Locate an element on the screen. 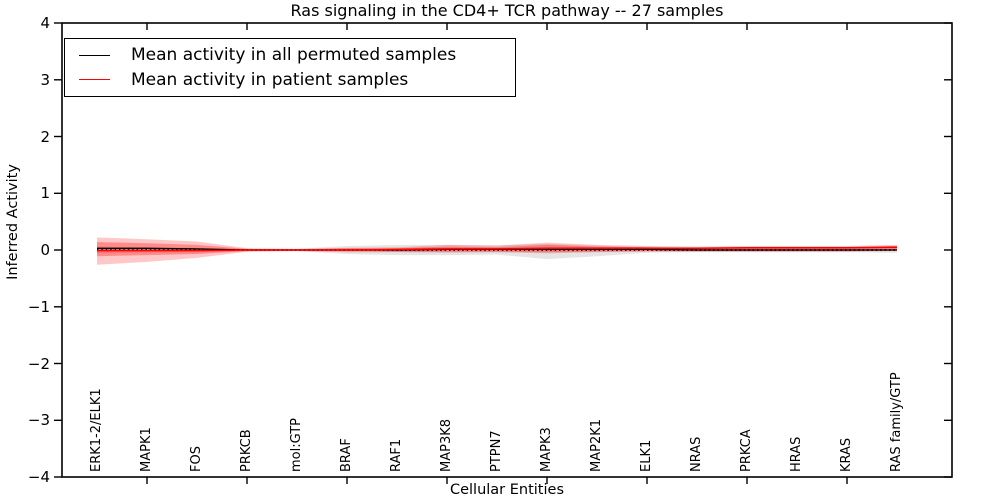 This screenshot has height=500, width=1000. x-tick-label-ptpn7: PTPN7 is located at coordinates (496, 451).